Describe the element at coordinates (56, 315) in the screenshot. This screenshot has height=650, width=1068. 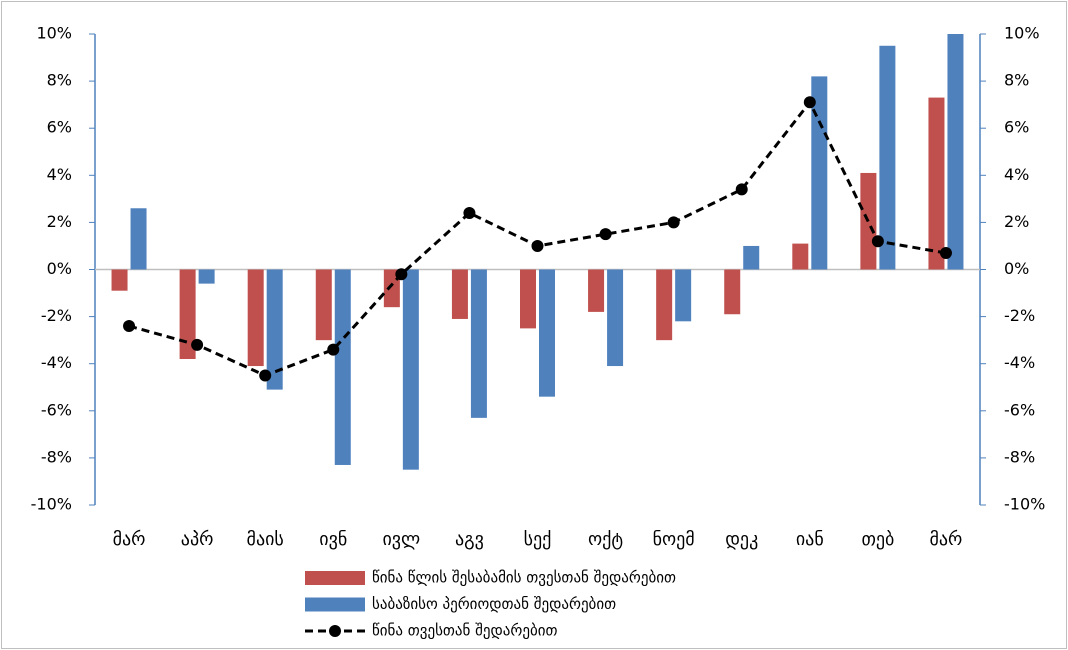
I see `y-tick-label: -2%` at that location.